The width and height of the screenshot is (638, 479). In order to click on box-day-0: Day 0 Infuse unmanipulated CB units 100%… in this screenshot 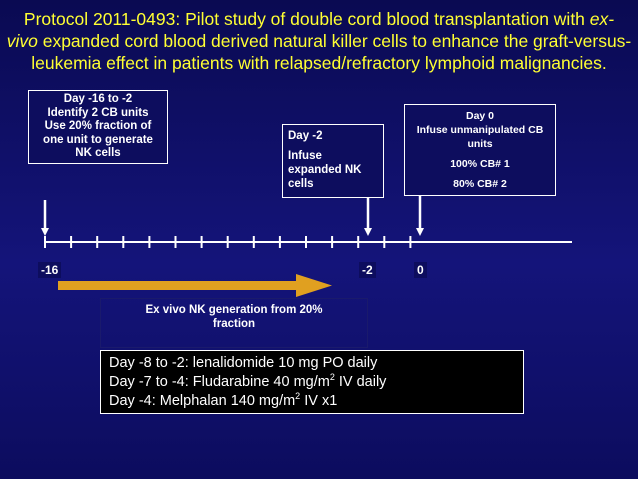, I will do `click(480, 150)`.